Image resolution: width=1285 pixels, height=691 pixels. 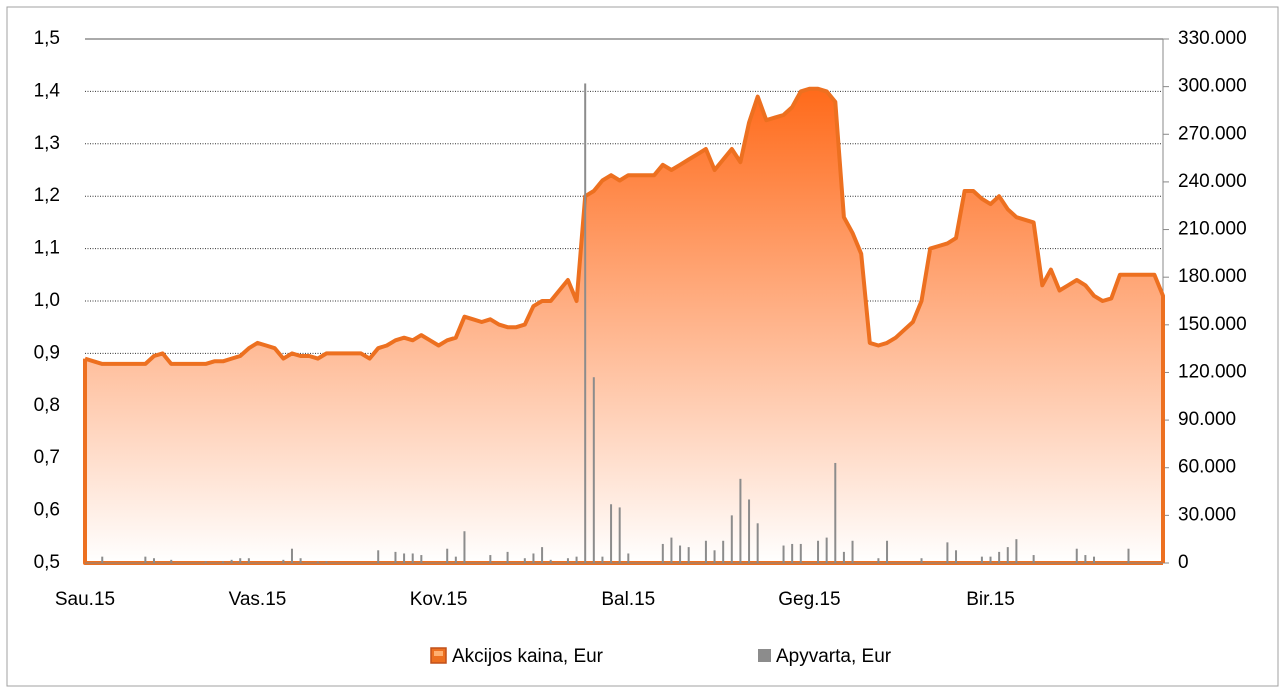 I want to click on y-tick-label: 0,9, so click(x=47, y=352).